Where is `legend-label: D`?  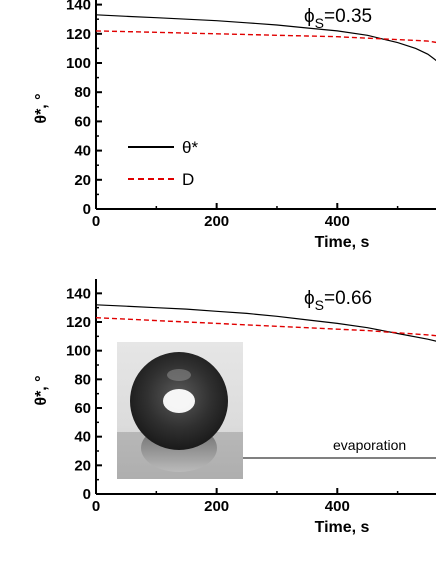 legend-label: D is located at coordinates (188, 179).